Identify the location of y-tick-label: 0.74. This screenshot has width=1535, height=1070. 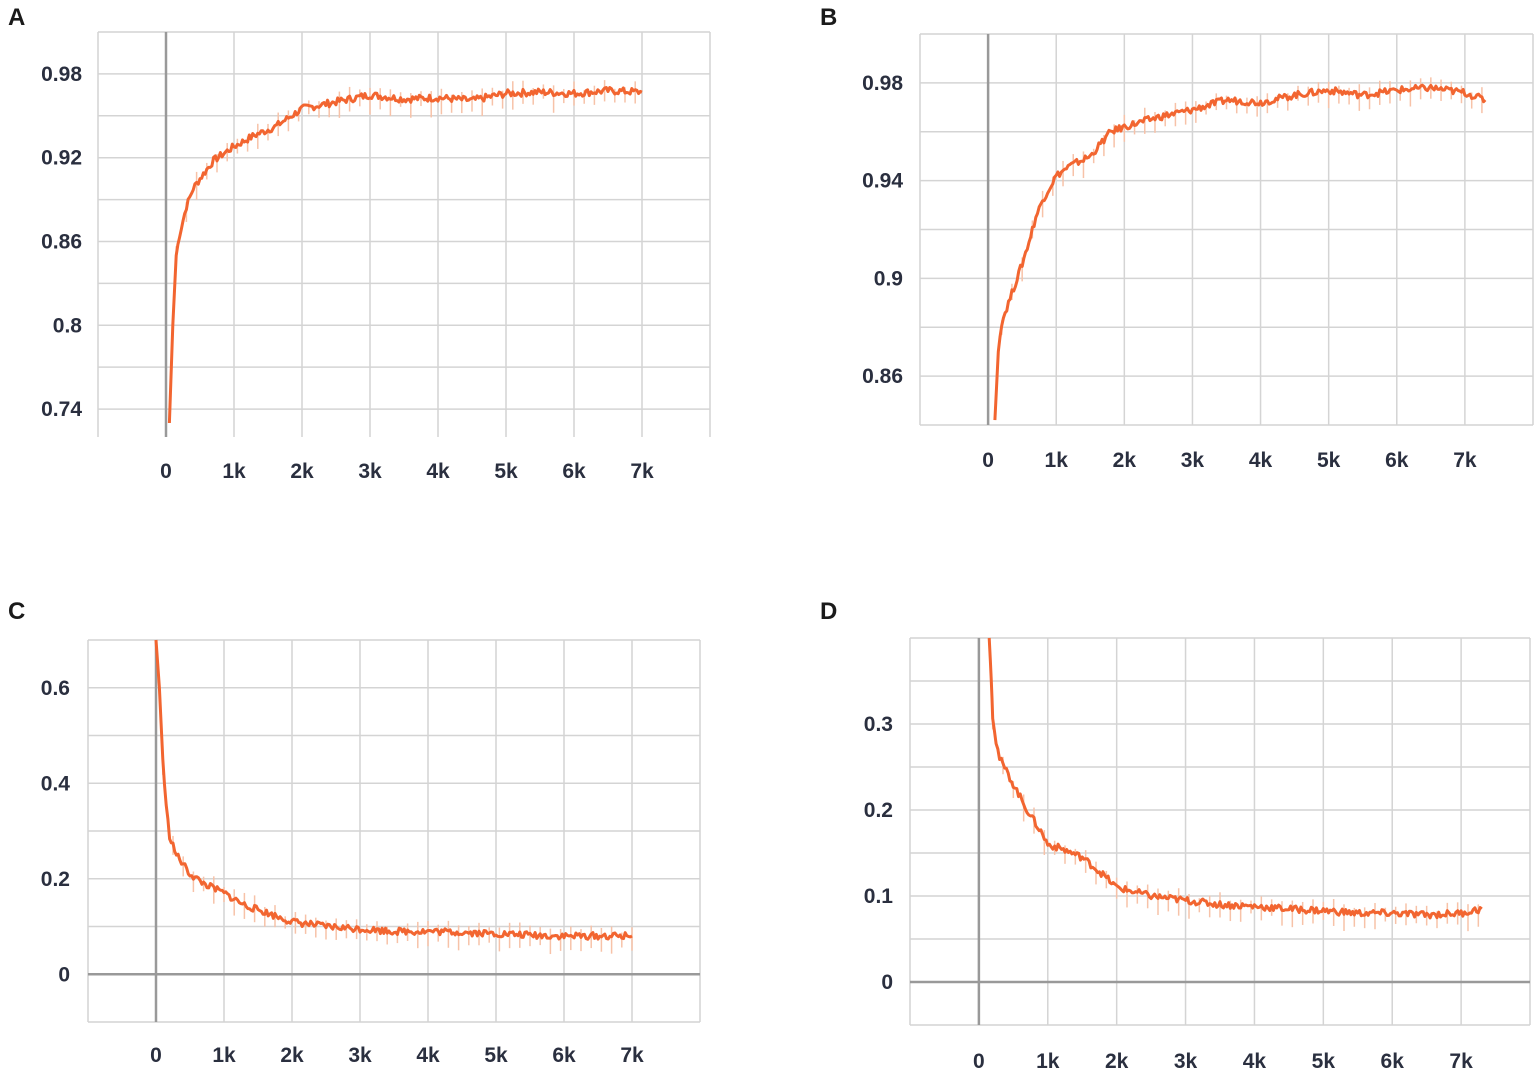
(61, 409).